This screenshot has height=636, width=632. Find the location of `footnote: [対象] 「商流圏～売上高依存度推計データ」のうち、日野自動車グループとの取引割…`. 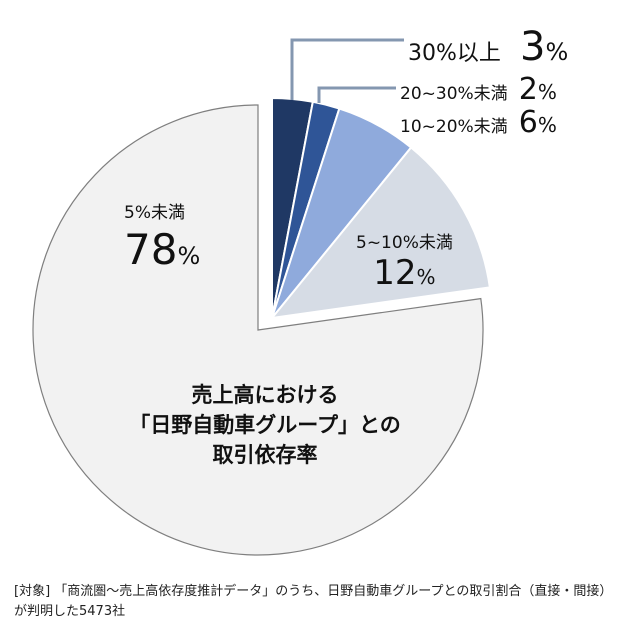

footnote: [対象] 「商流圏～売上高依存度推計データ」のうち、日野自動車グループとの取引割… is located at coordinates (319, 602).